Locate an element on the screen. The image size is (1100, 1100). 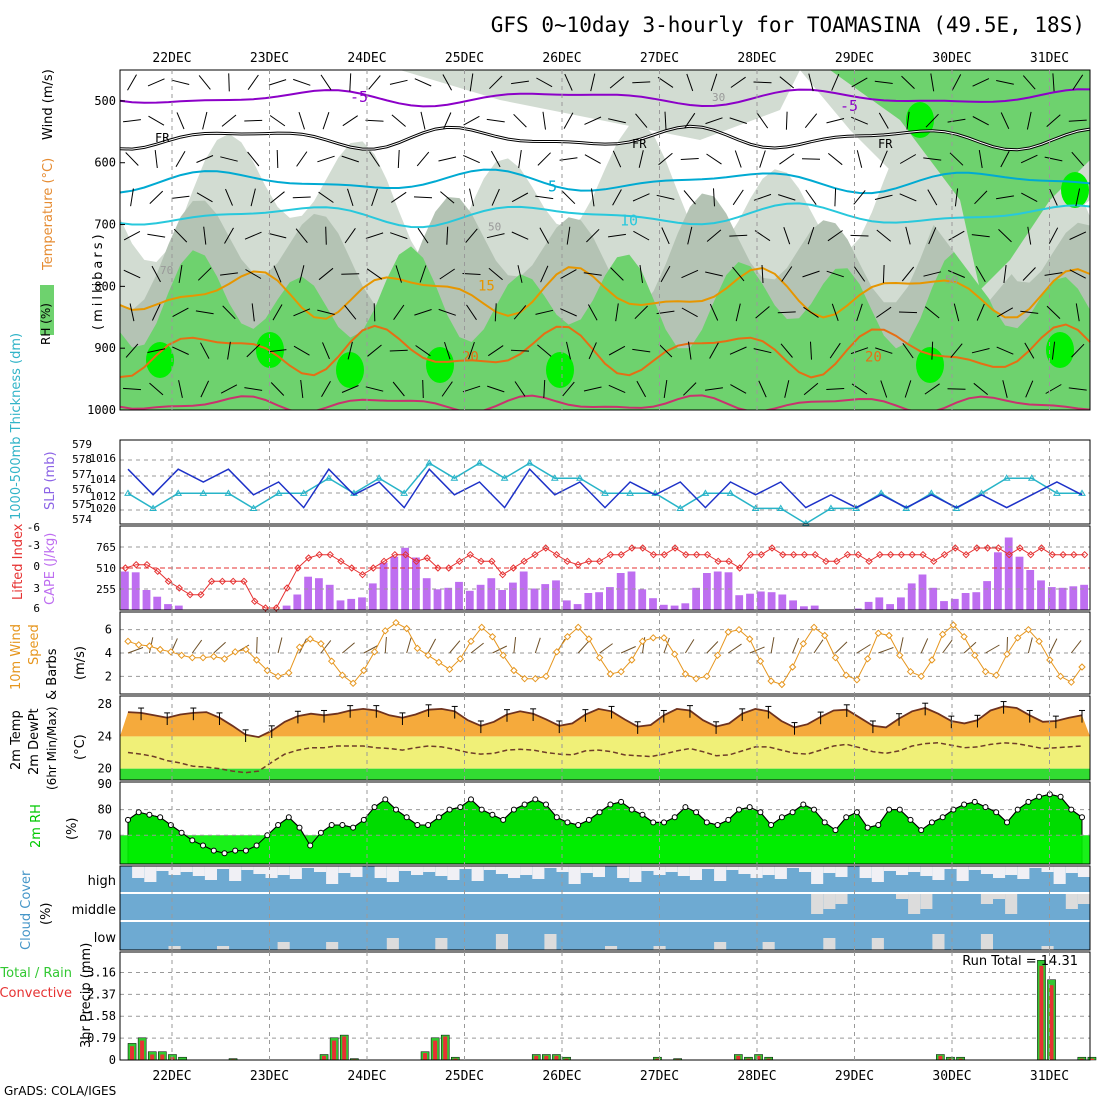
thickness-marker is located at coordinates (303, 492).